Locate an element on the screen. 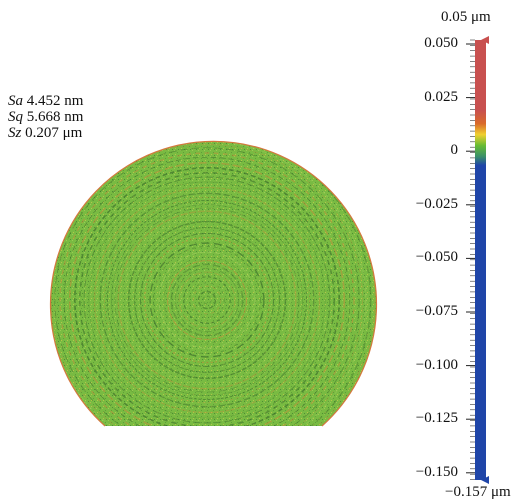  colorbar-tick-label: −0.025 is located at coordinates (436, 203).